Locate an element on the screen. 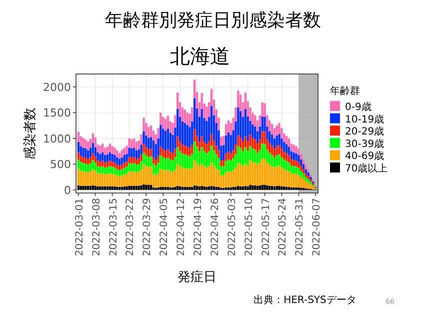 This screenshot has width=427, height=320. y-tick-label: 2000 is located at coordinates (57, 87).